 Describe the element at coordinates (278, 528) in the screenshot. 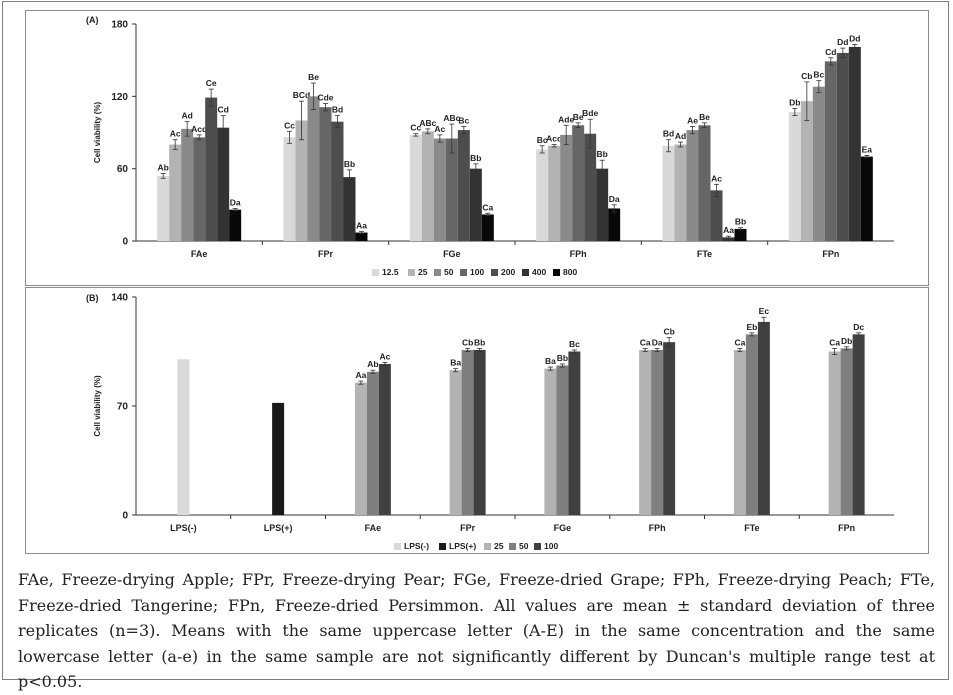

I see `category-label: LPS(+)` at that location.